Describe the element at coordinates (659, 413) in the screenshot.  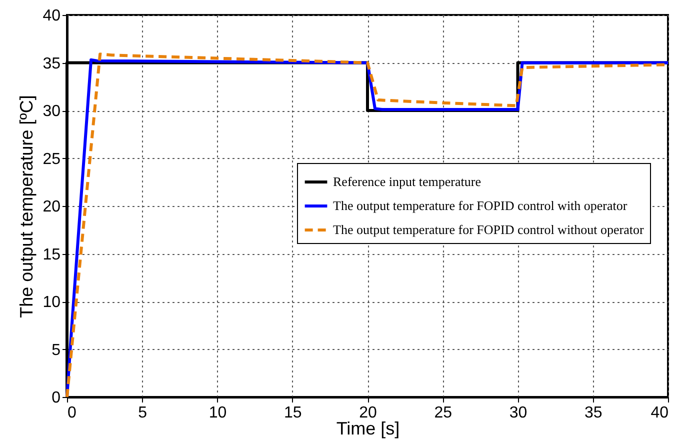
I see `x-tick-label: 40` at that location.